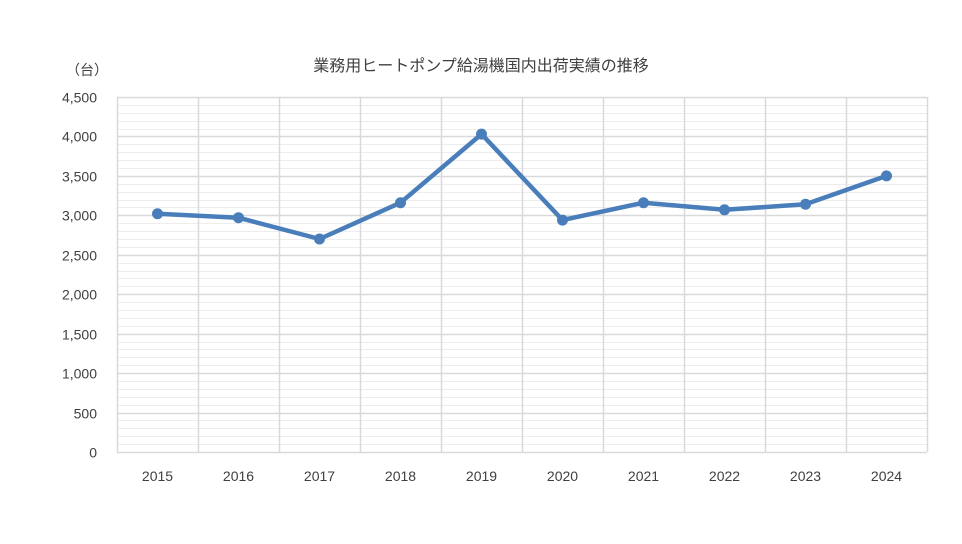 The image size is (962, 544). What do you see at coordinates (79, 335) in the screenshot?
I see `y-tick-label: 1,500` at bounding box center [79, 335].